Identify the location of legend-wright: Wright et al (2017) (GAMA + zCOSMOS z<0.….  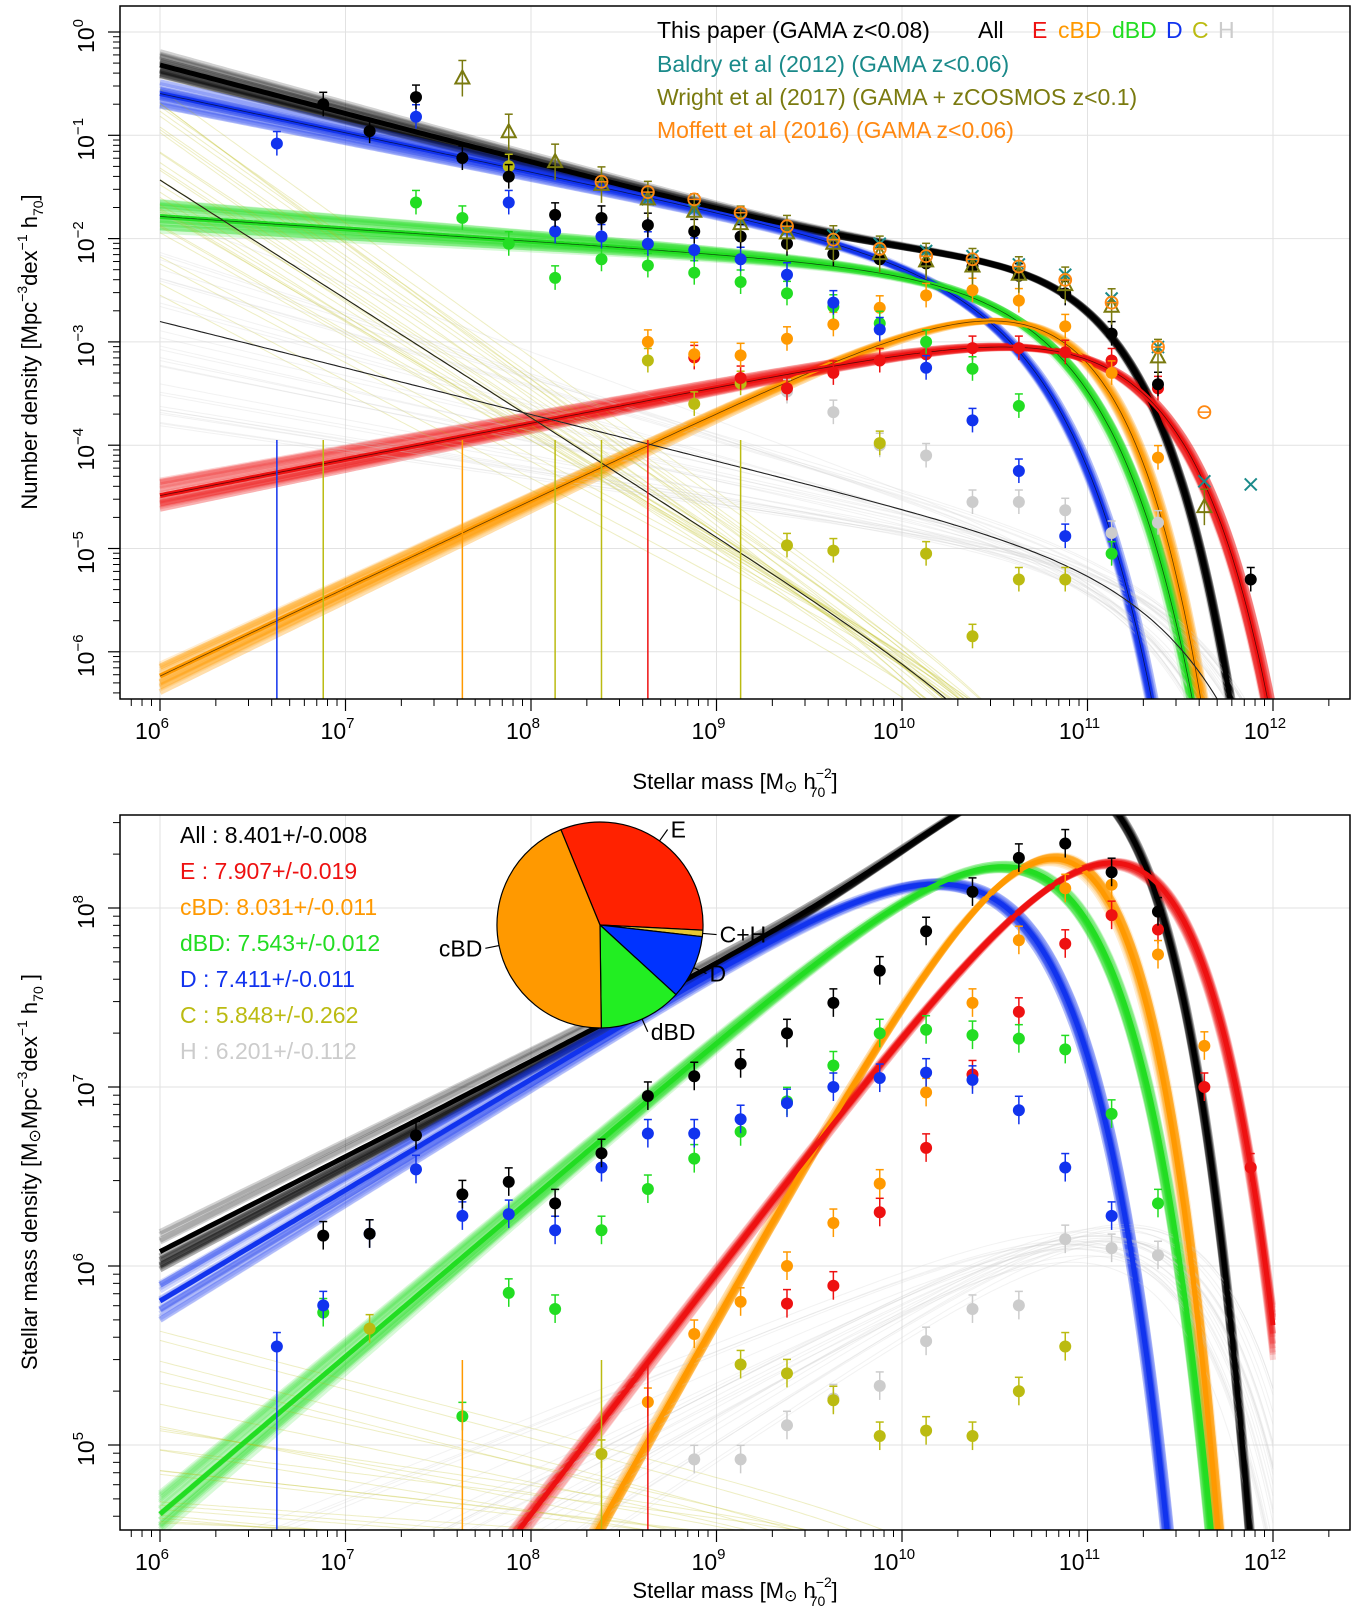
(897, 97).